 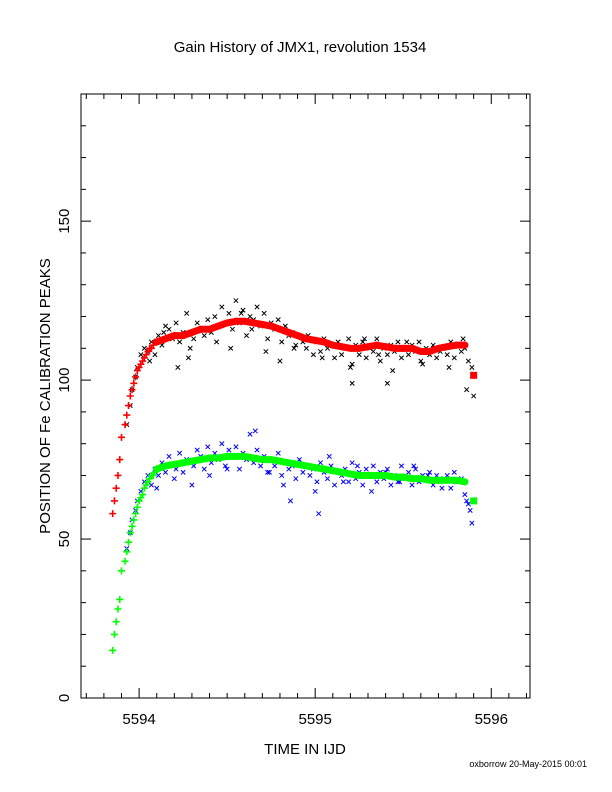 What do you see at coordinates (64, 698) in the screenshot?
I see `y-tick-label: 0` at bounding box center [64, 698].